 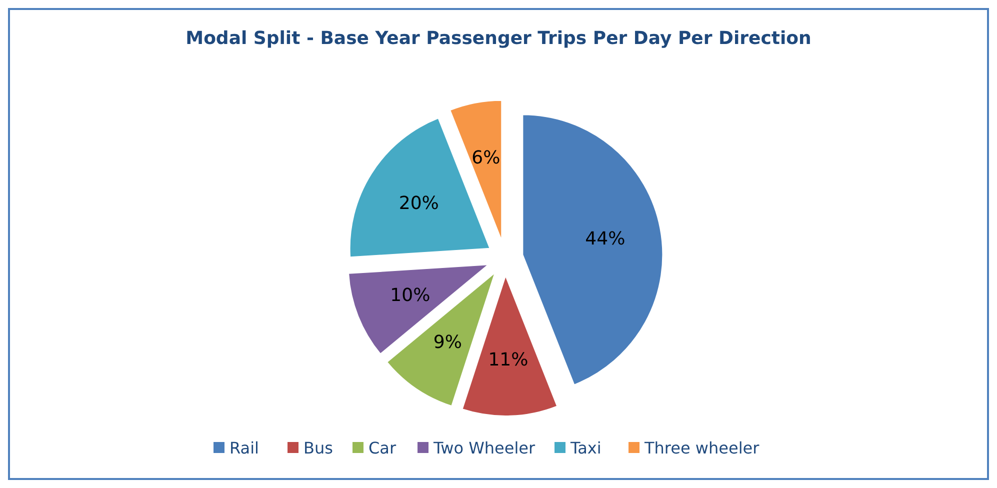 I want to click on data-label: 6%, so click(x=486, y=157).